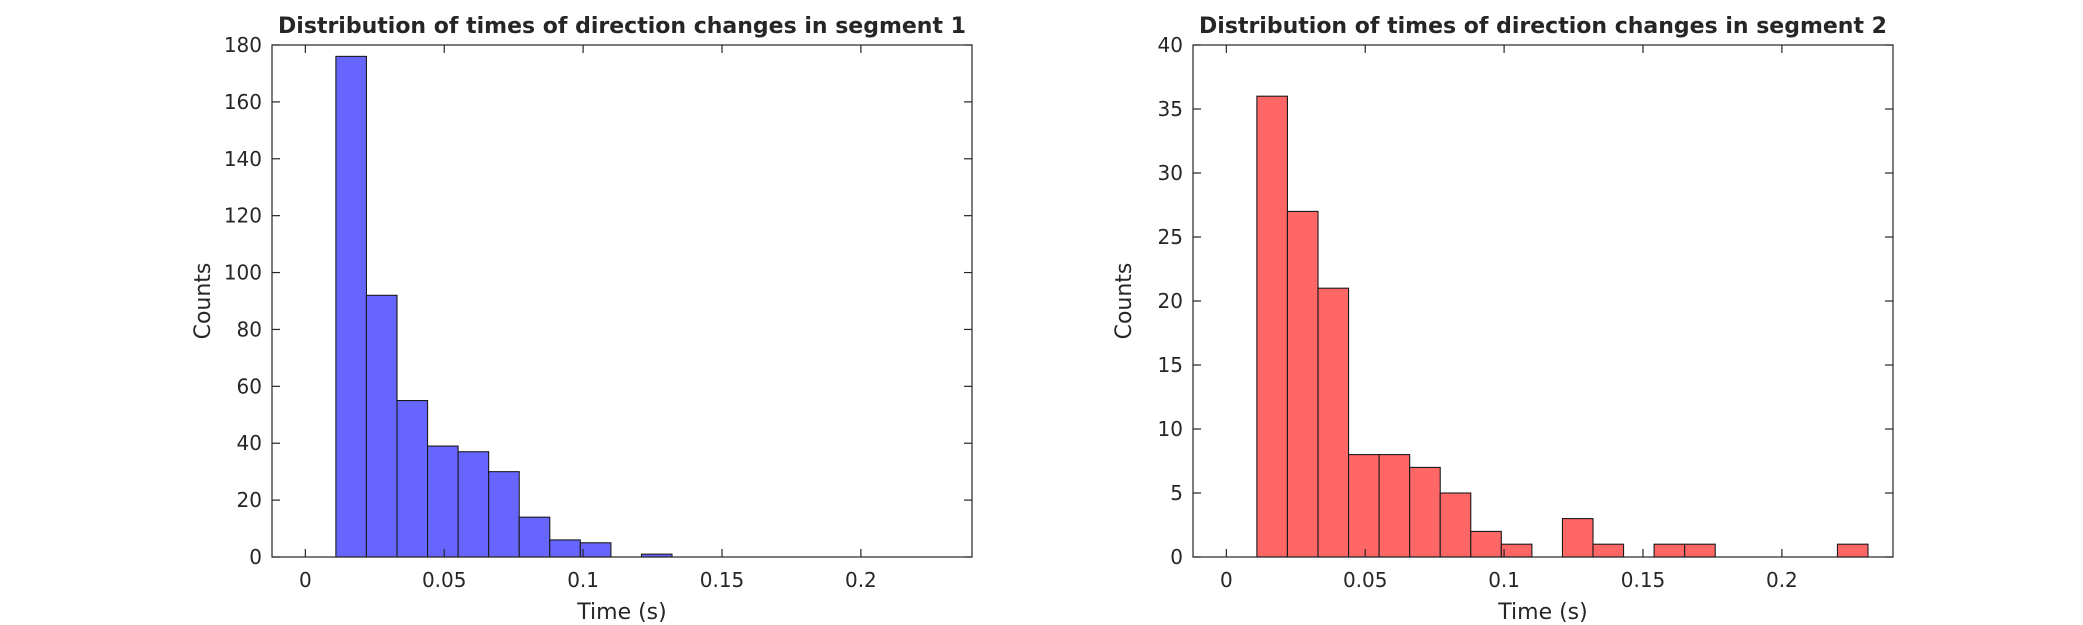  What do you see at coordinates (1170, 237) in the screenshot?
I see `y-tick-label: 25` at bounding box center [1170, 237].